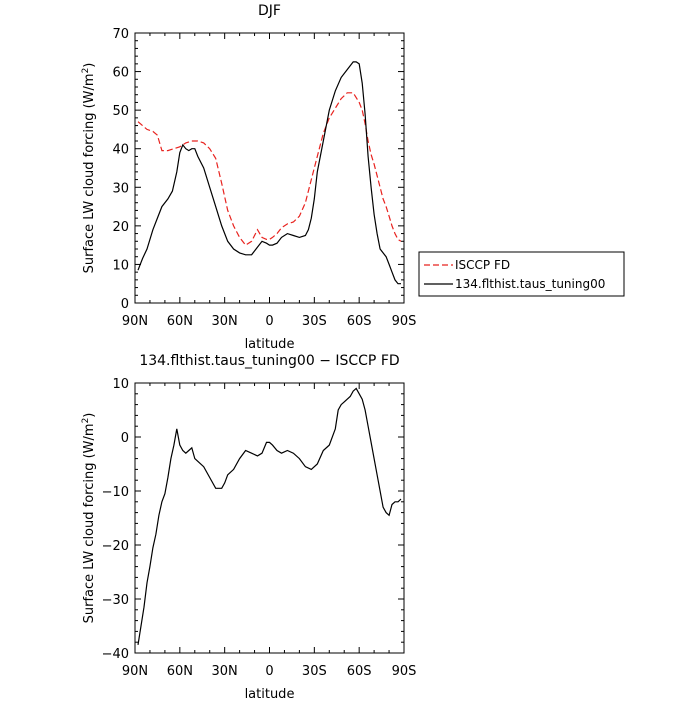 The width and height of the screenshot is (700, 705). I want to click on legend-box, so click(521, 274).